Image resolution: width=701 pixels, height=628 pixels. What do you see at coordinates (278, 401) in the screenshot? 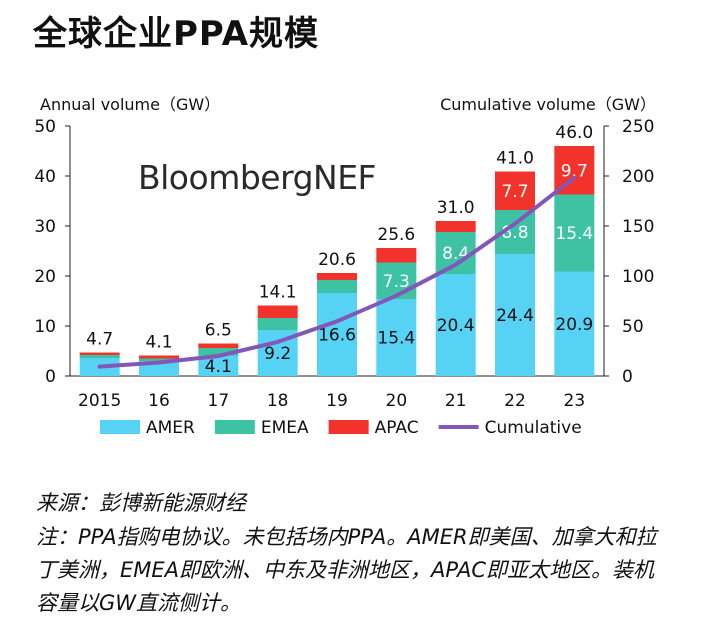
I see `x-tick-label: 18` at bounding box center [278, 401].